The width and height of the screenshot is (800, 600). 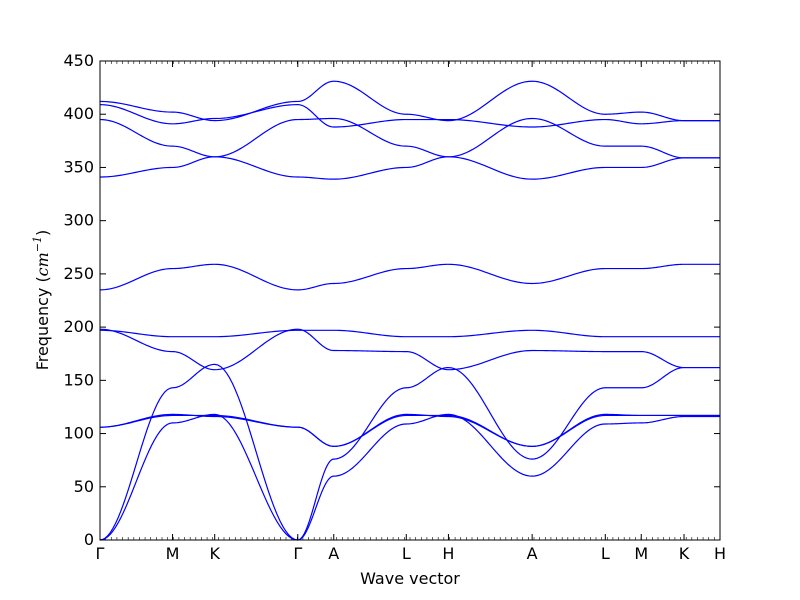 What do you see at coordinates (78, 273) in the screenshot?
I see `y-tick-label: 250` at bounding box center [78, 273].